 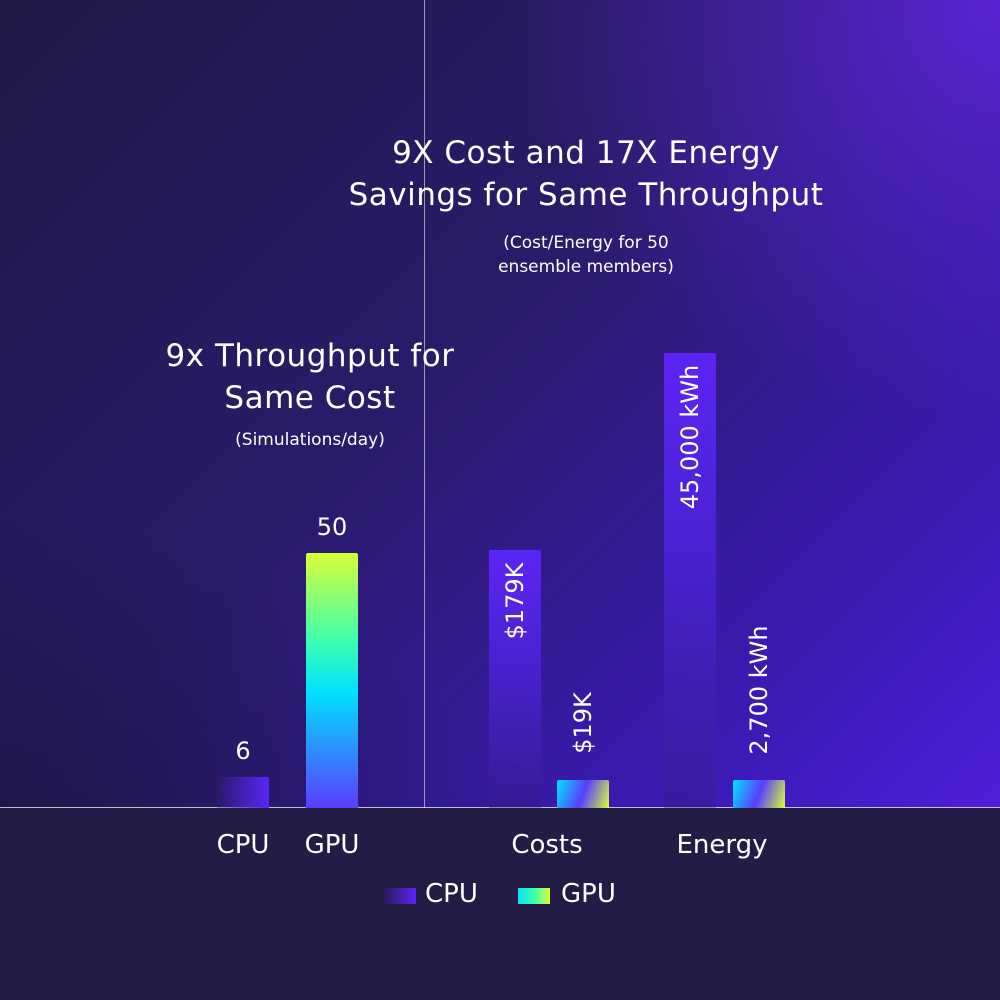 What do you see at coordinates (586, 153) in the screenshot?
I see `right-title-line-1: 9X Cost and 17X Energy` at bounding box center [586, 153].